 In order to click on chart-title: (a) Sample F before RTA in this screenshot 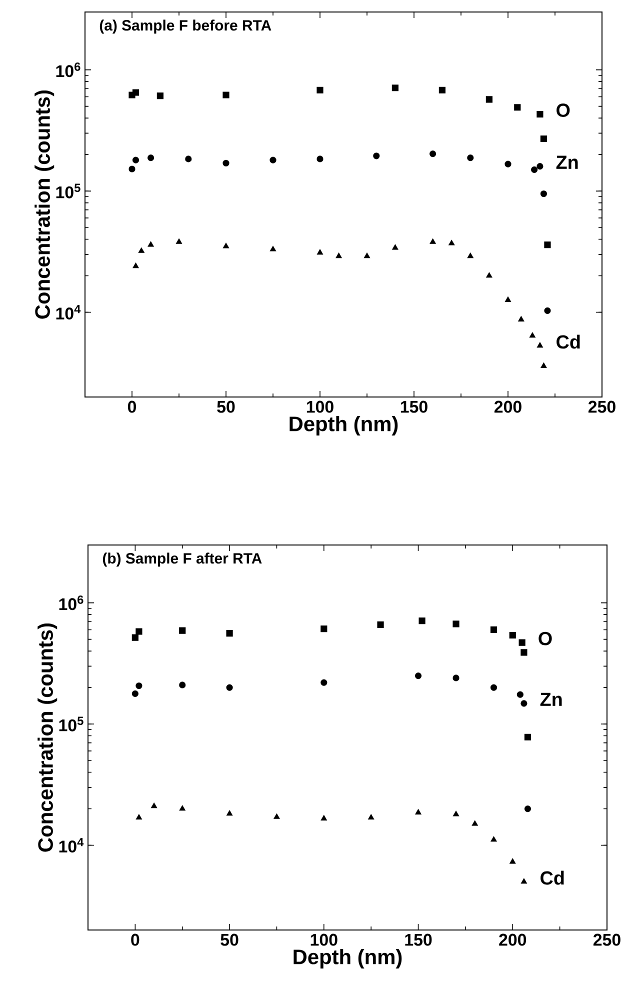, I will do `click(185, 27)`.